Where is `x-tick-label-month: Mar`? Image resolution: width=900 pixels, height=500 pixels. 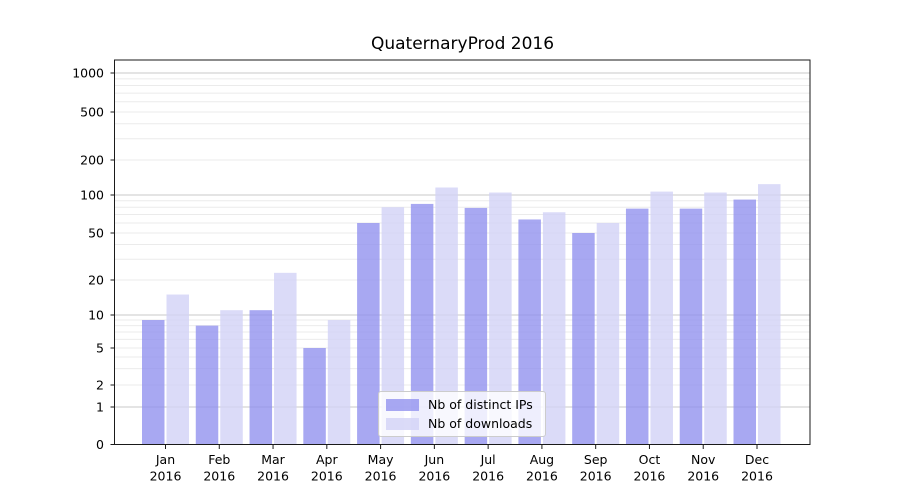 x-tick-label-month: Mar is located at coordinates (273, 459).